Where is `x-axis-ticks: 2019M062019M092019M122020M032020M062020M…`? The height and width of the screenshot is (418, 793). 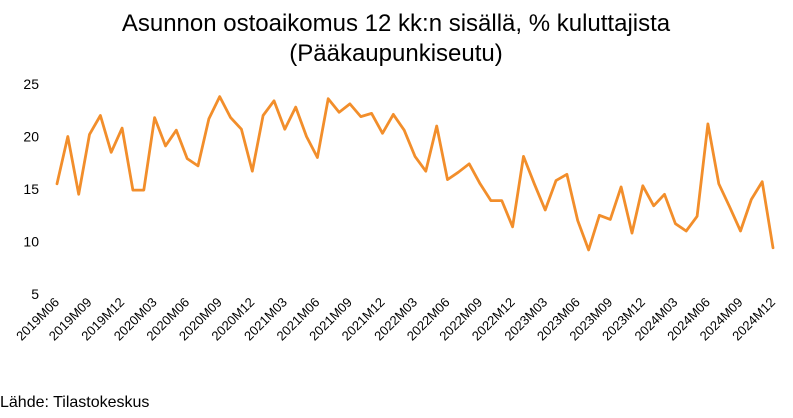 x-axis-ticks: 2019M062019M092019M122020M032020M062020M… is located at coordinates (395, 319).